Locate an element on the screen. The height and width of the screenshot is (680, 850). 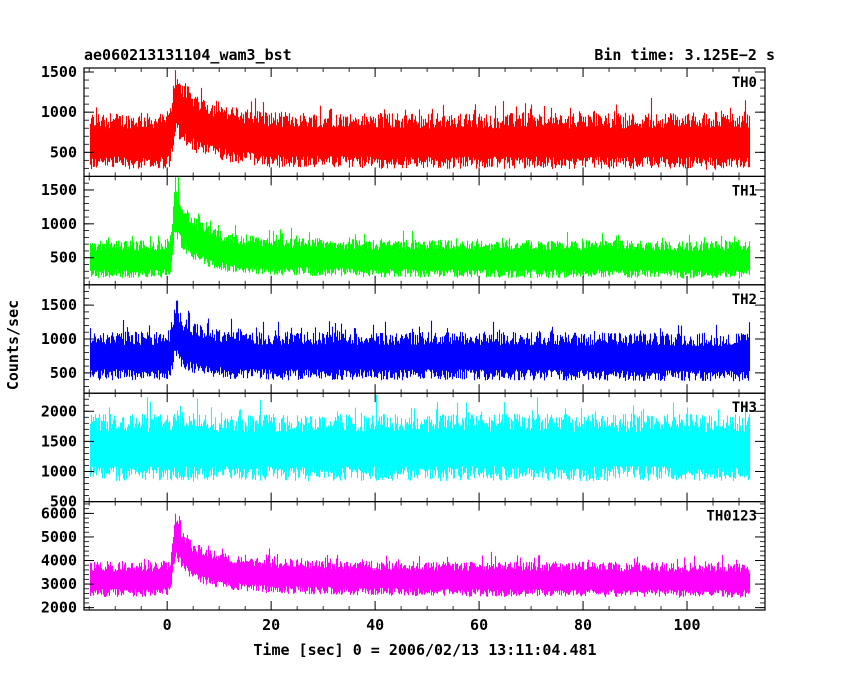
x-tick-label: 0 is located at coordinates (167, 625).